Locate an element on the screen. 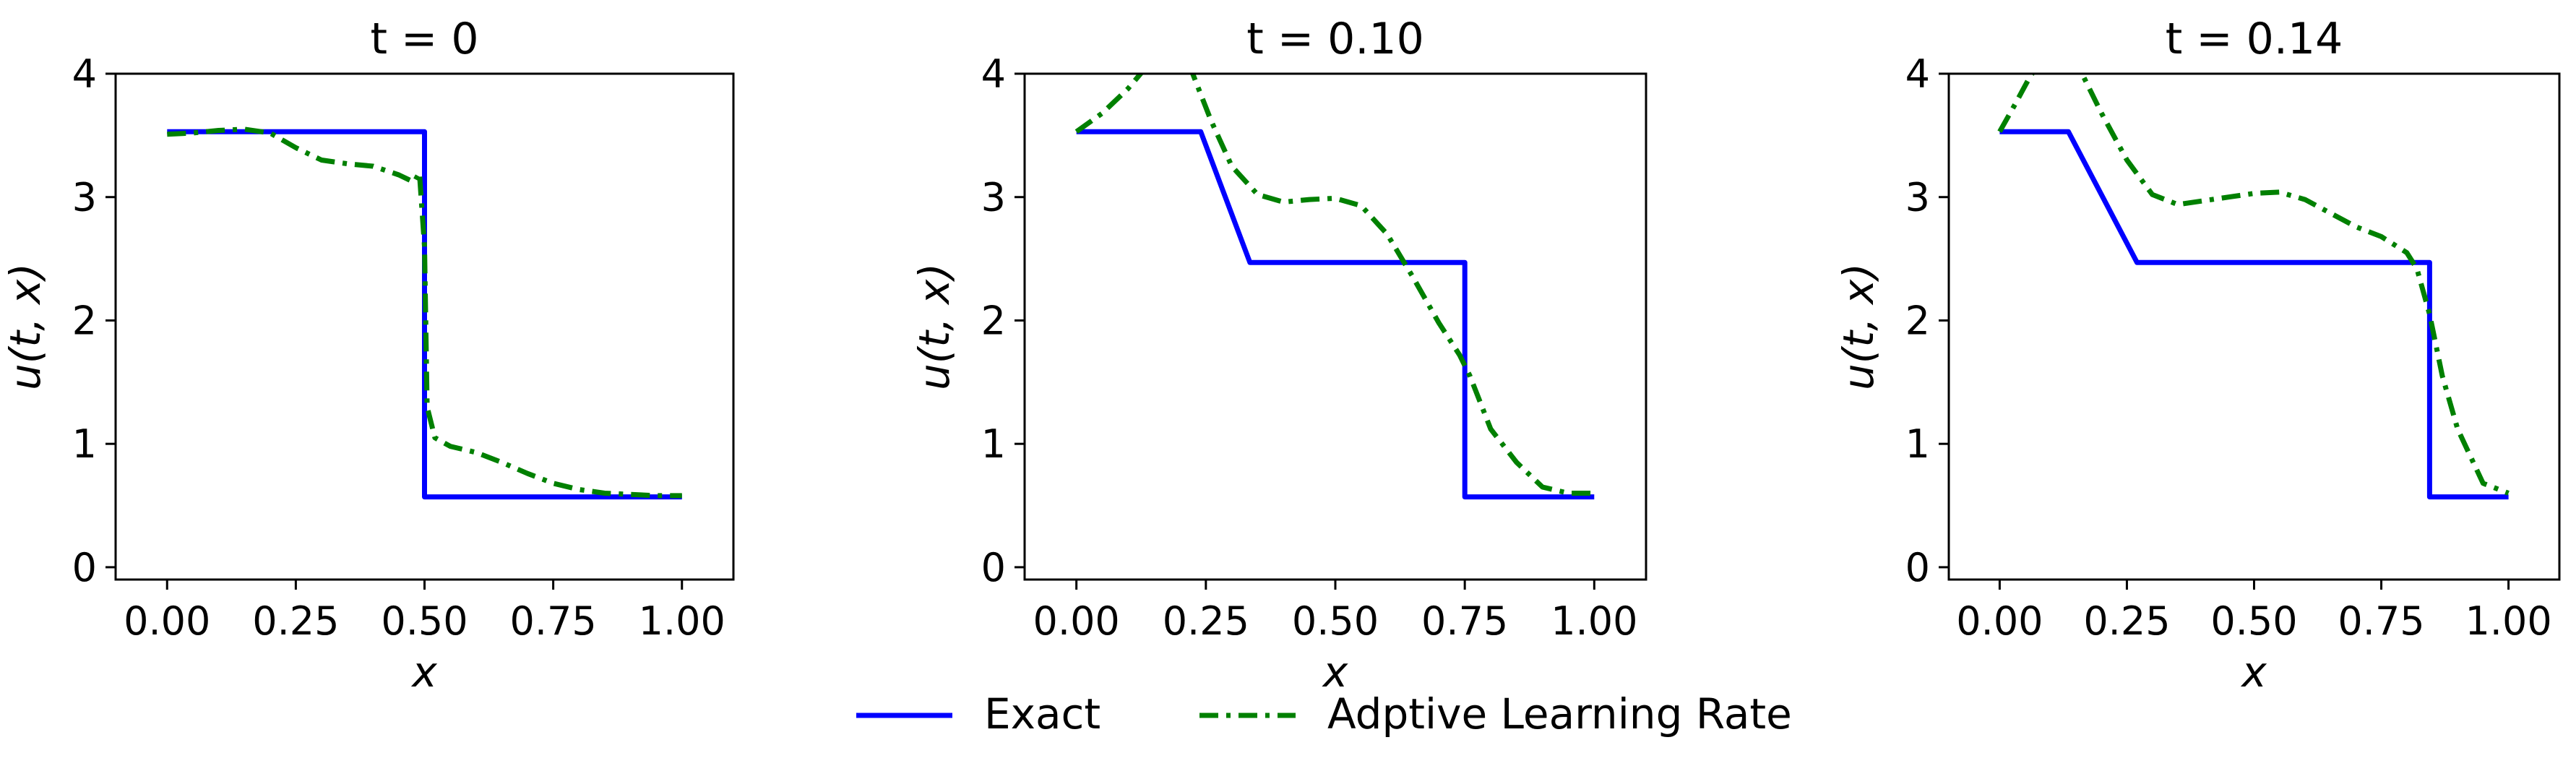  chart-title: t = 0 is located at coordinates (424, 39).